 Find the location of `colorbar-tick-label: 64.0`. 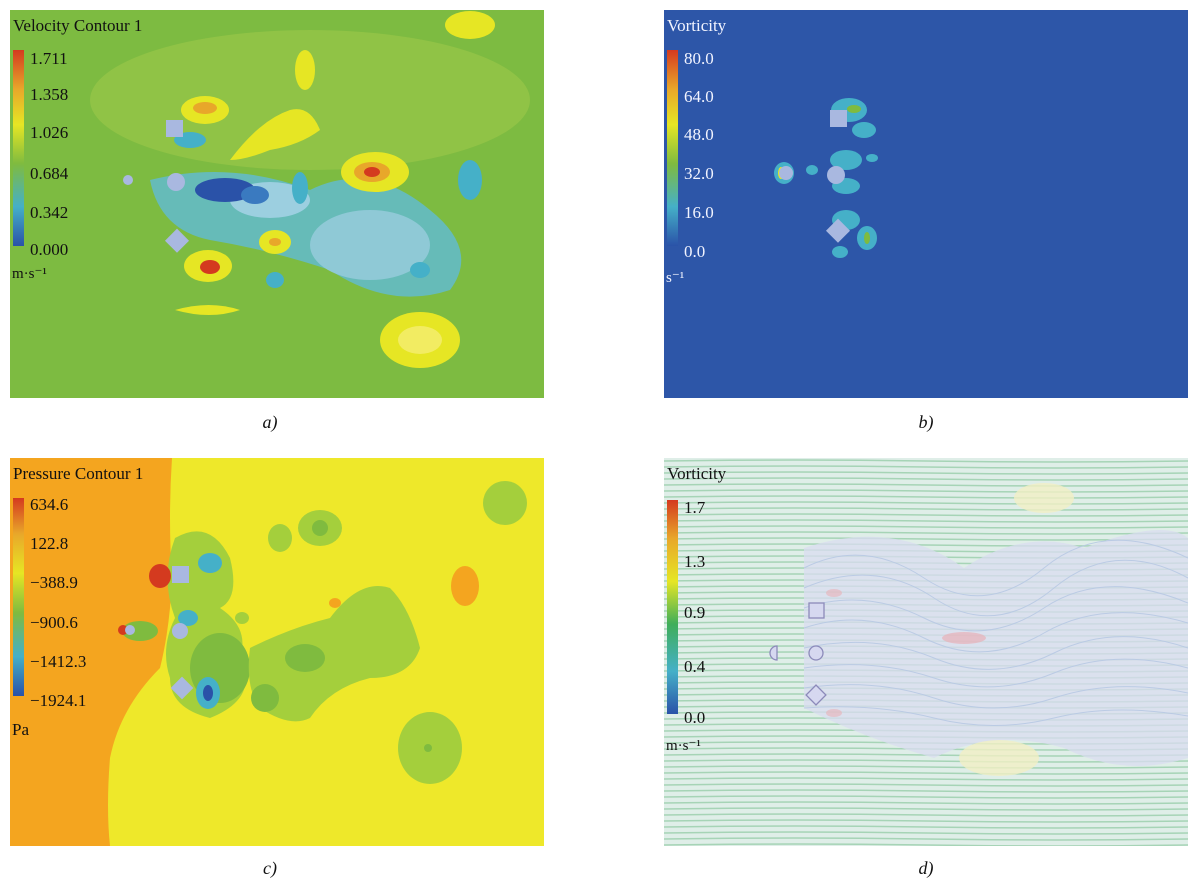

colorbar-tick-label: 64.0 is located at coordinates (699, 96).